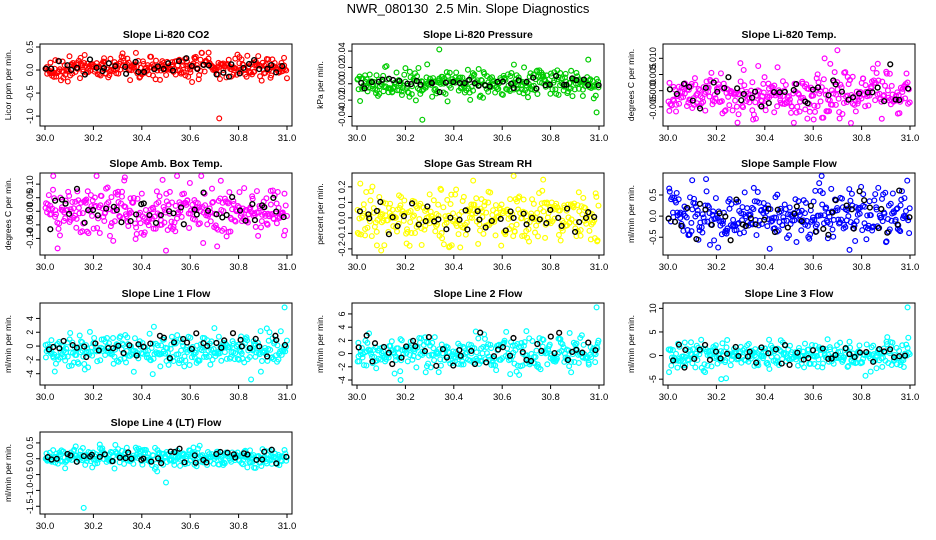  I want to click on y-tick-label: 10, so click(653, 308).